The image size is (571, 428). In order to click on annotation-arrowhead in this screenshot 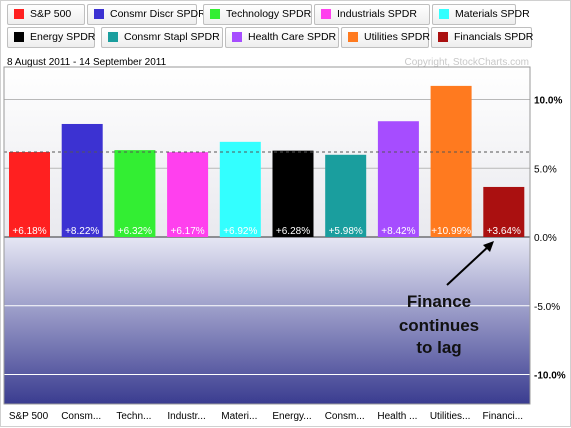, I will do `click(488, 246)`.